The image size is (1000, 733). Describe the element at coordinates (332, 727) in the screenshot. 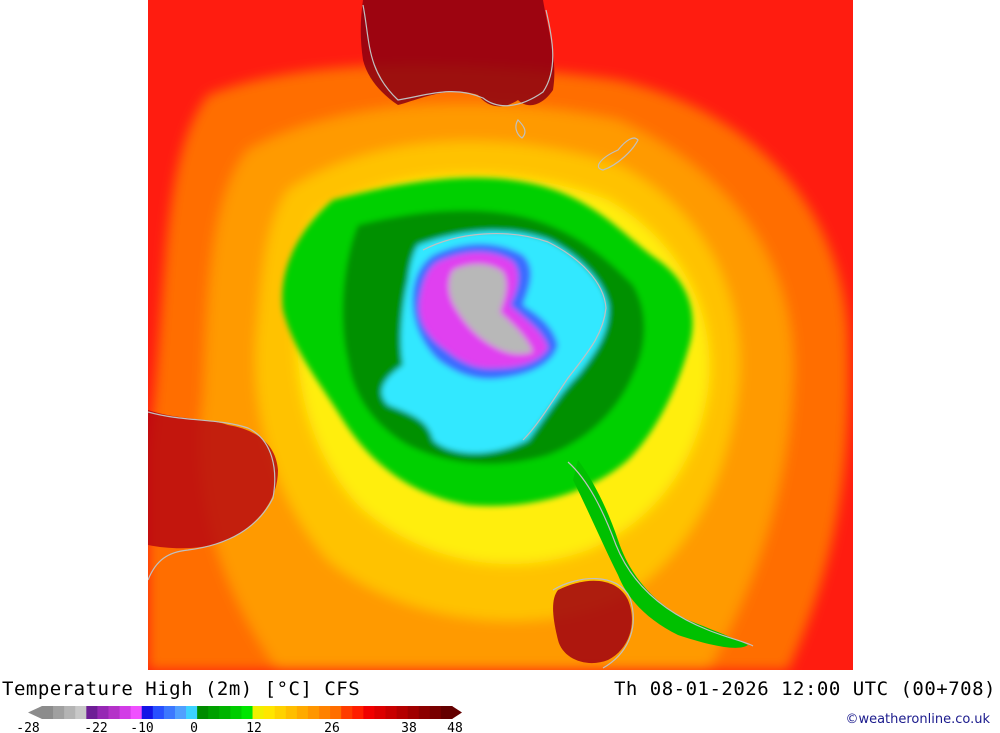

I see `legend-tick-label: 26` at that location.